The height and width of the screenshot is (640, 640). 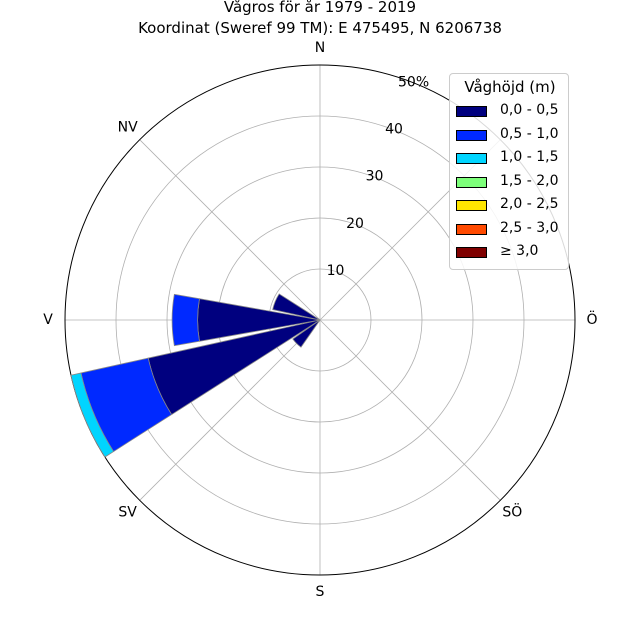 I want to click on legend-label: 1,5 - 2,0, so click(x=529, y=180).